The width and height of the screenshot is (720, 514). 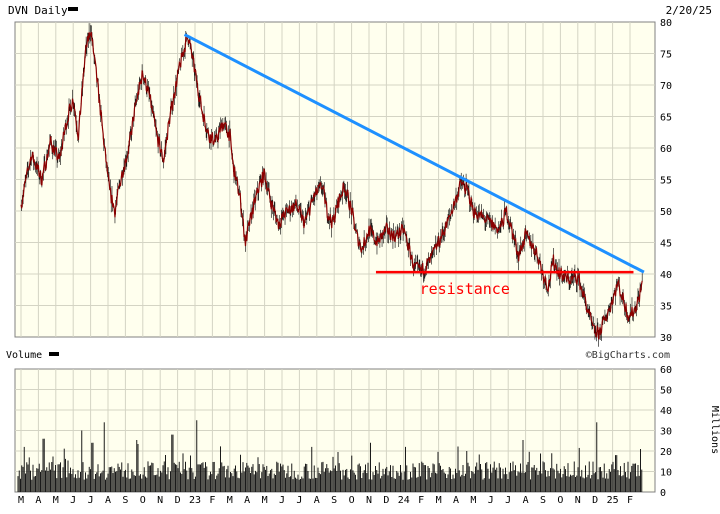 I want to click on volume-legend-swatch, so click(x=54, y=354).